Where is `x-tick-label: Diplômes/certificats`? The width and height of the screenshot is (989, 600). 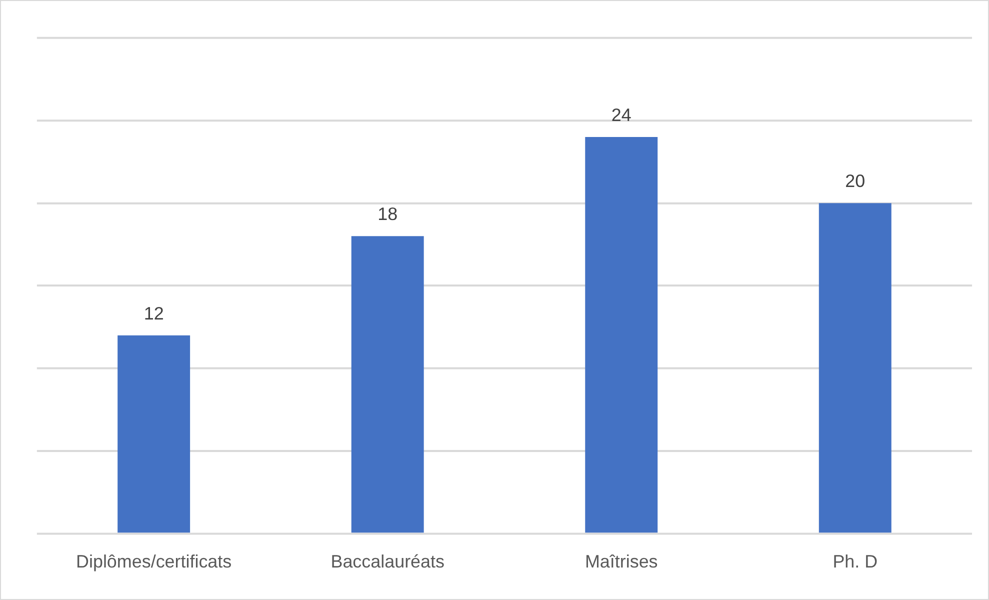
x-tick-label: Diplômes/certificats is located at coordinates (154, 561).